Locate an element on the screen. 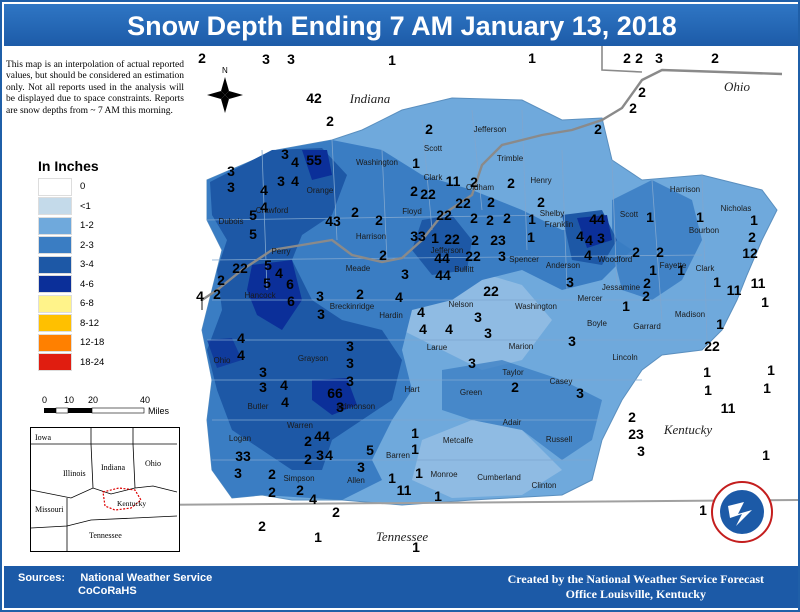 This screenshot has width=800, height=612. county-label: Marion is located at coordinates (521, 346).